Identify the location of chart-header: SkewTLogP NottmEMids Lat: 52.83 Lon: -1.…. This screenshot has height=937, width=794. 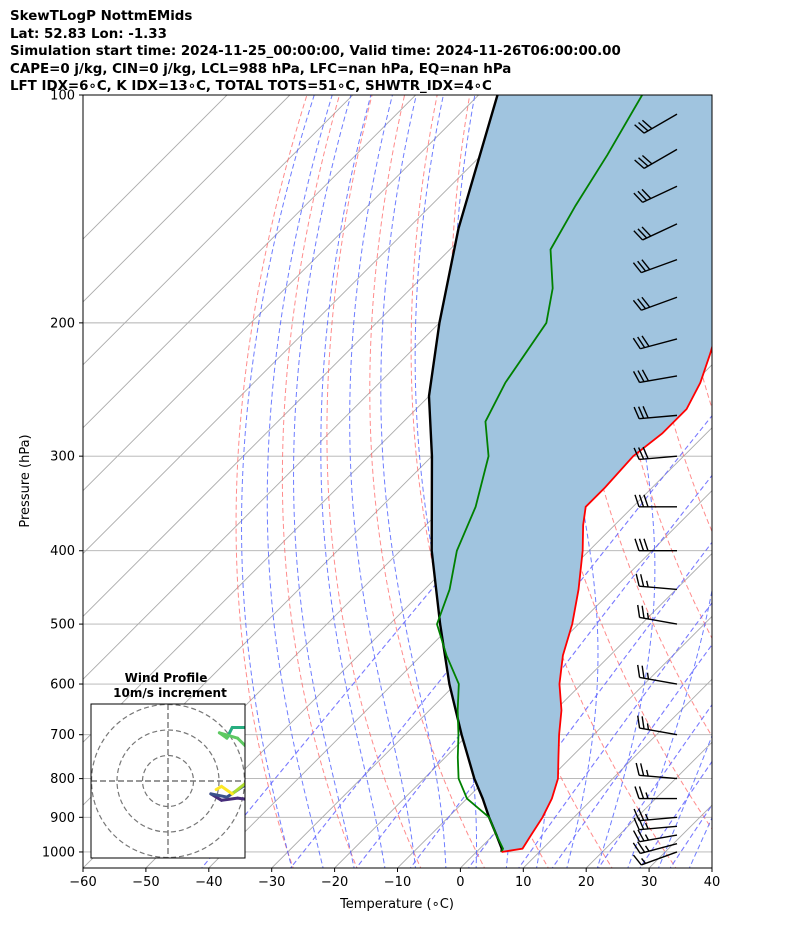
(315, 52).